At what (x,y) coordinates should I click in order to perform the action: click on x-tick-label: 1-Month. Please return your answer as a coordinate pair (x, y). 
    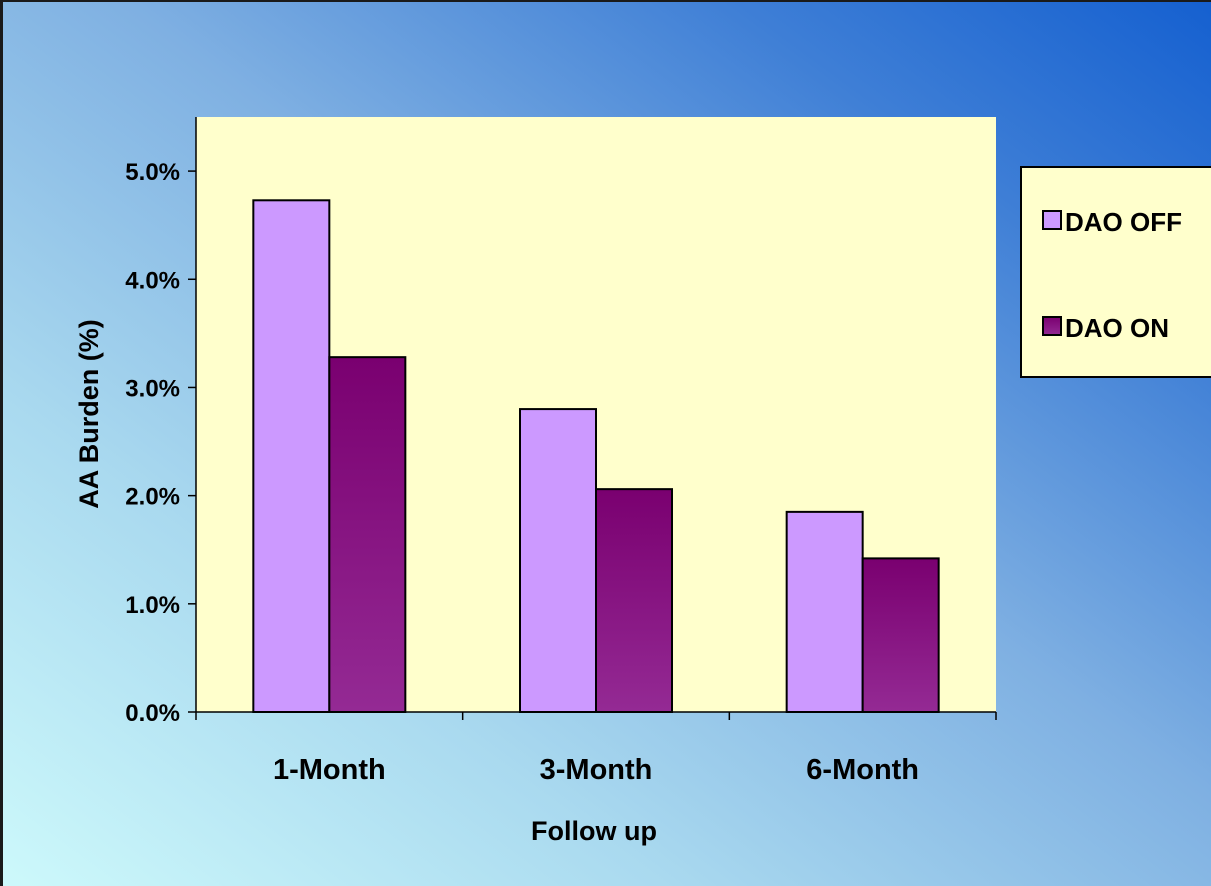
    Looking at the image, I should click on (329, 770).